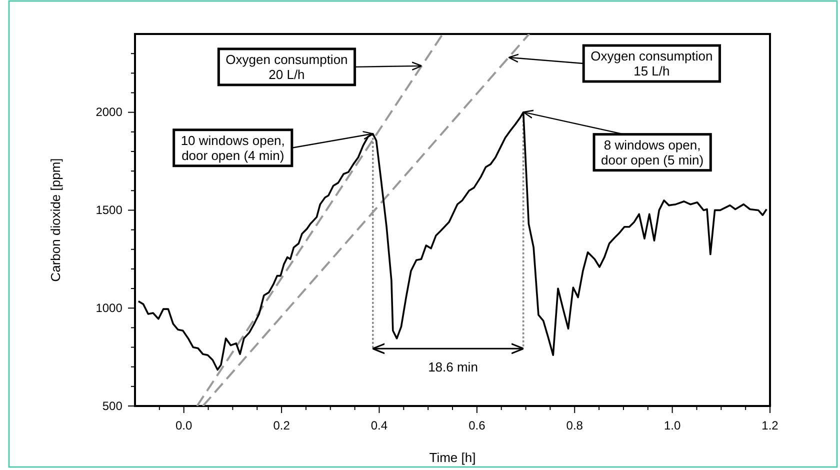 The image size is (840, 470). Describe the element at coordinates (232, 147) in the screenshot. I see `annotation: 10 windows open, door open (4 min)` at that location.